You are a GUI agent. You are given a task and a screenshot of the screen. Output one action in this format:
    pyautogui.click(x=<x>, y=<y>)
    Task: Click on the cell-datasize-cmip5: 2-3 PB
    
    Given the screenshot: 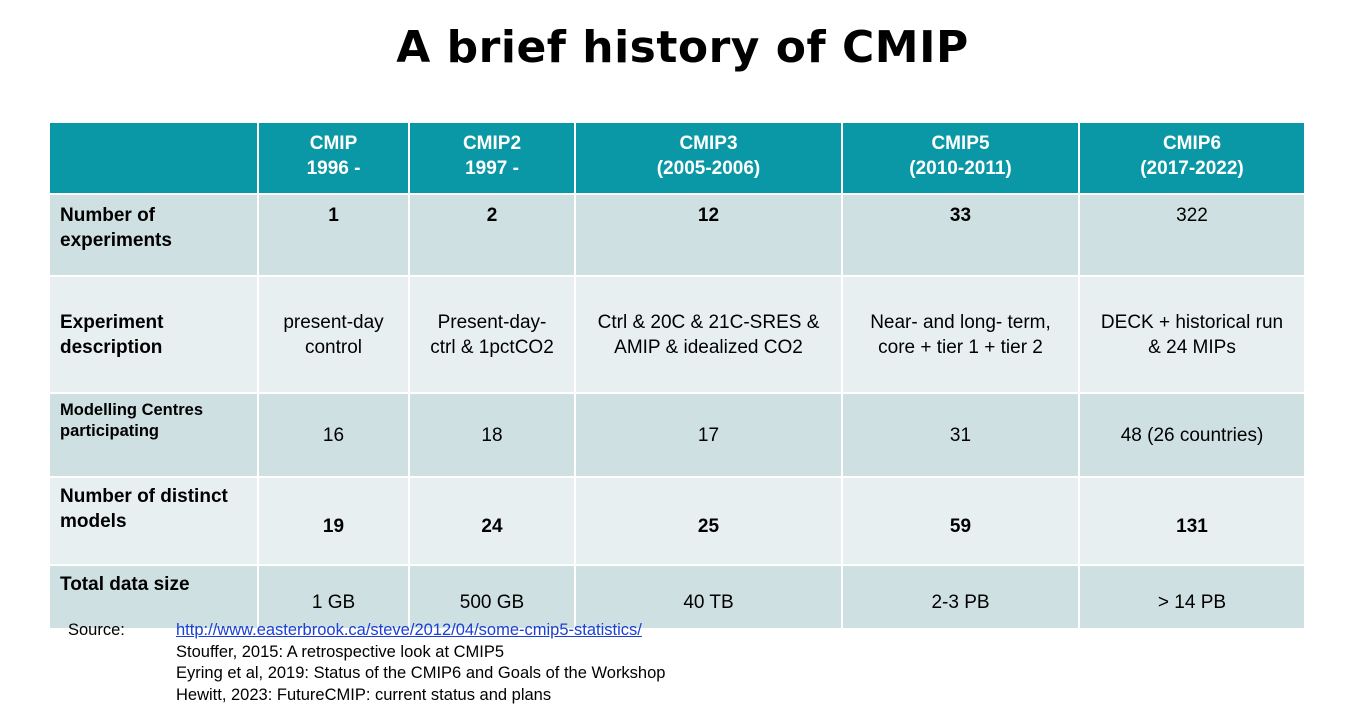 What is the action you would take?
    pyautogui.click(x=960, y=597)
    